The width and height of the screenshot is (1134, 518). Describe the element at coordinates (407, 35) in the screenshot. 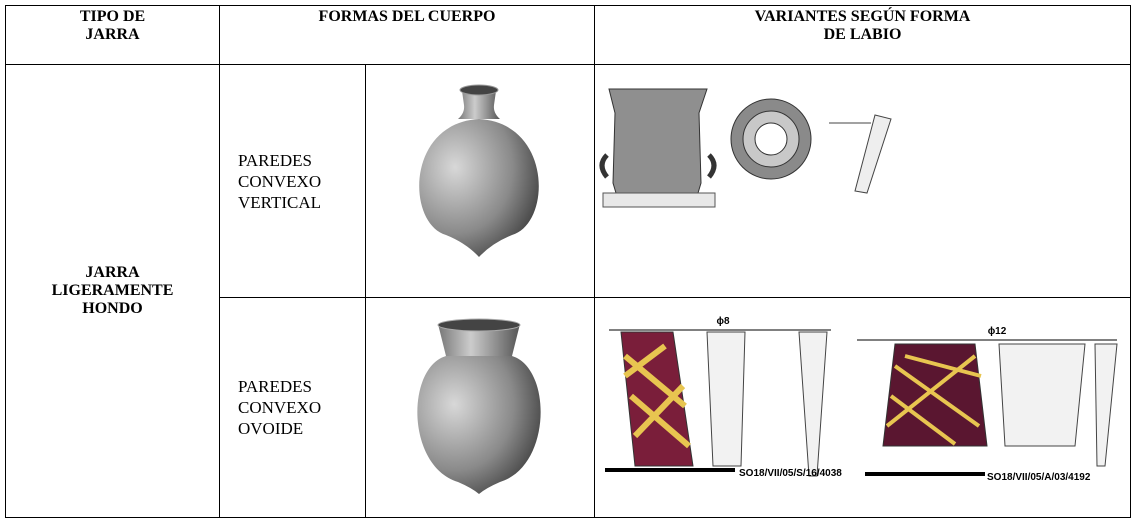

I see `header-cell: FORMAS DEL CUERPO` at that location.